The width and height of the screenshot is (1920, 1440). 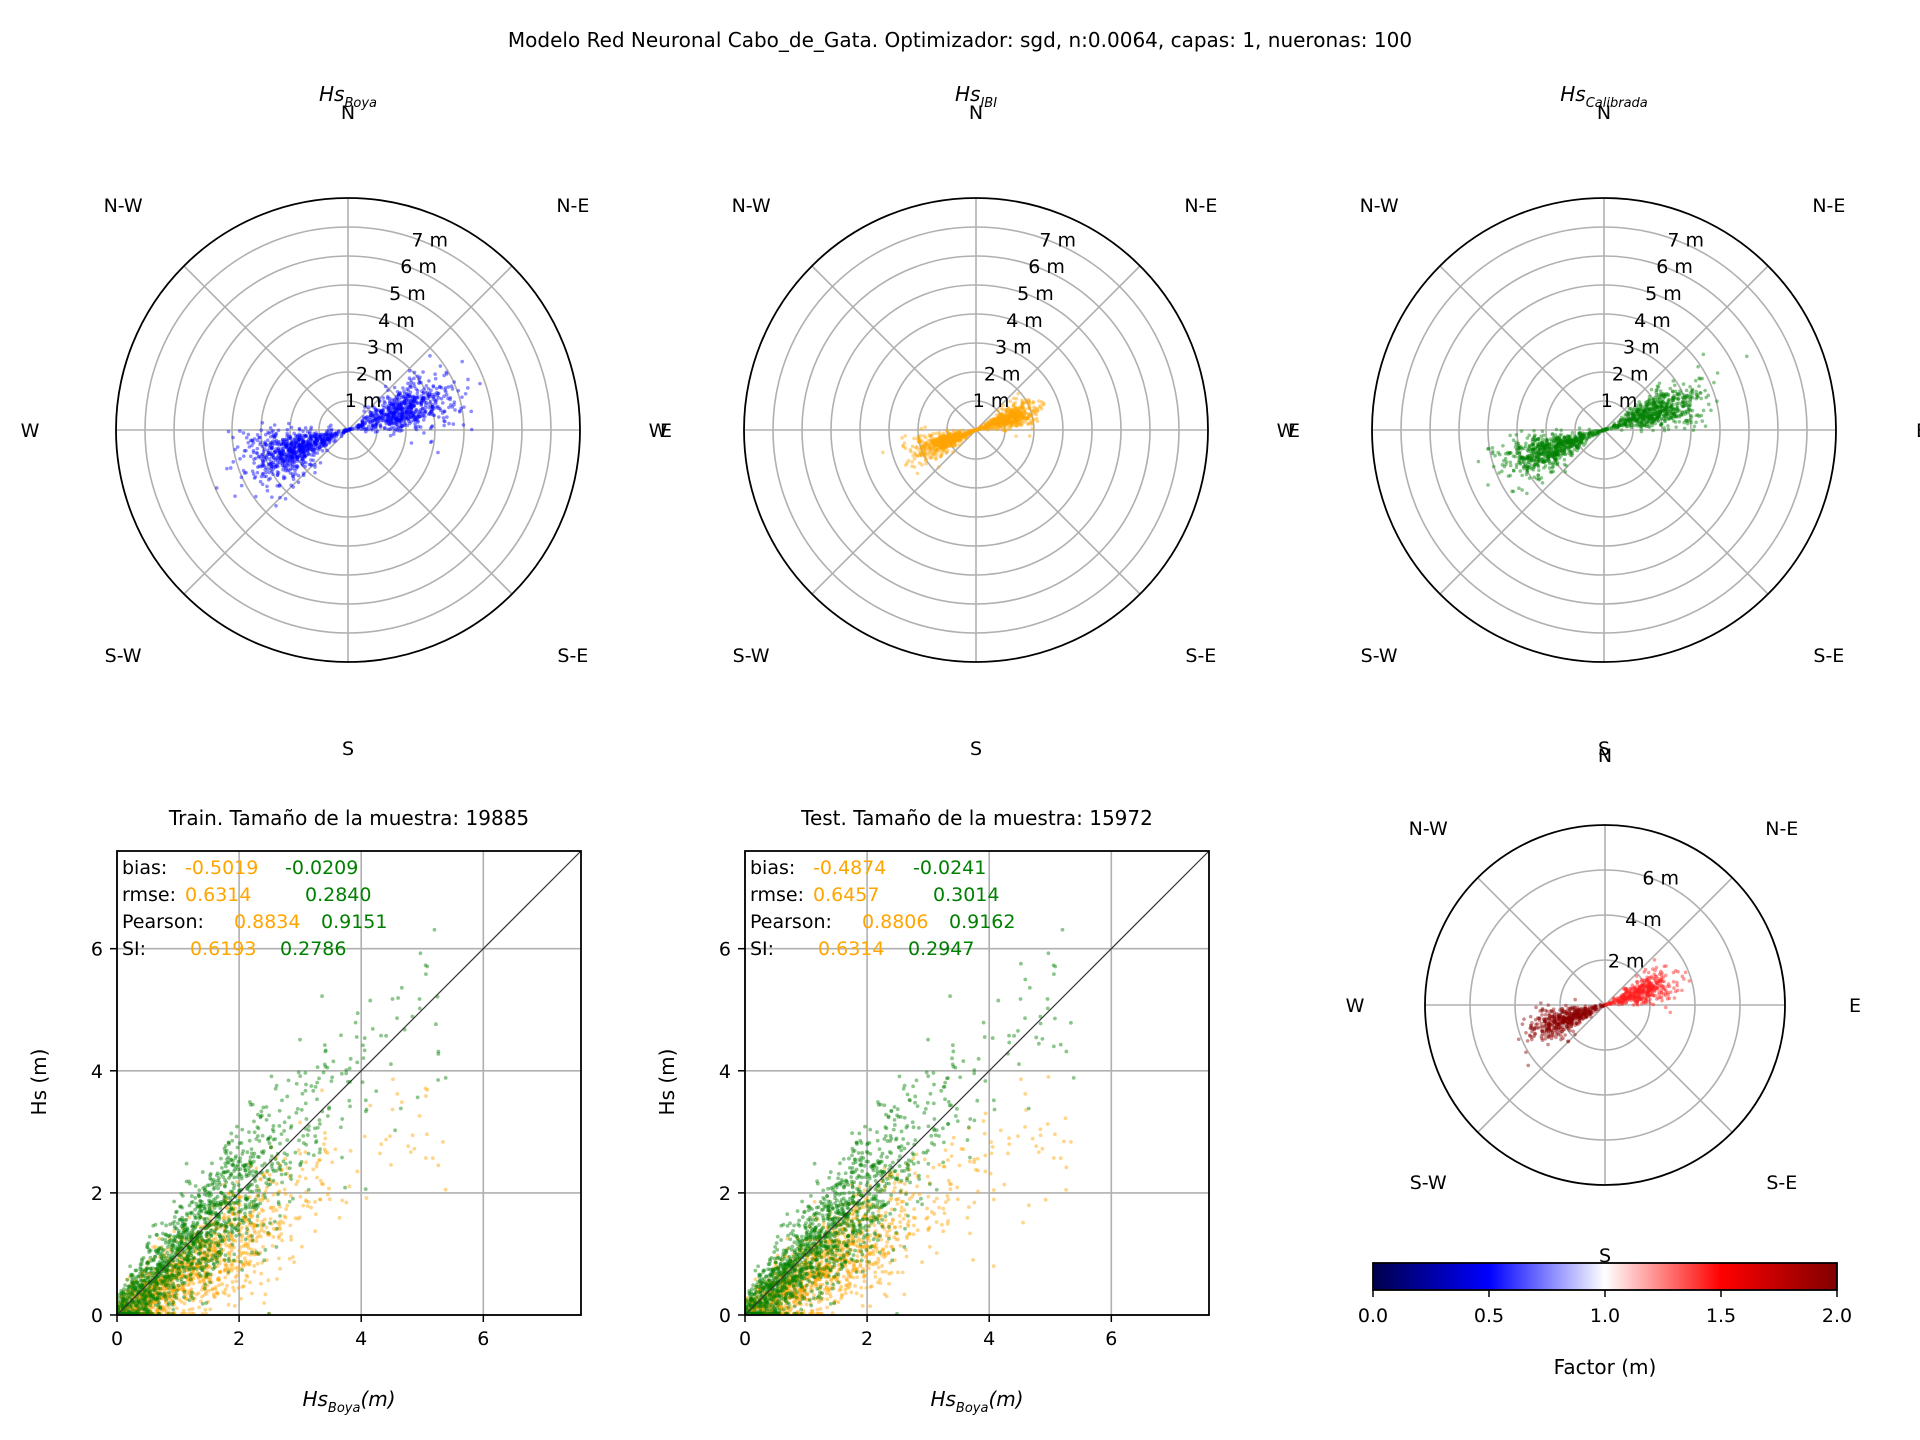 I want to click on compass-label: S-E, so click(x=1200, y=656).